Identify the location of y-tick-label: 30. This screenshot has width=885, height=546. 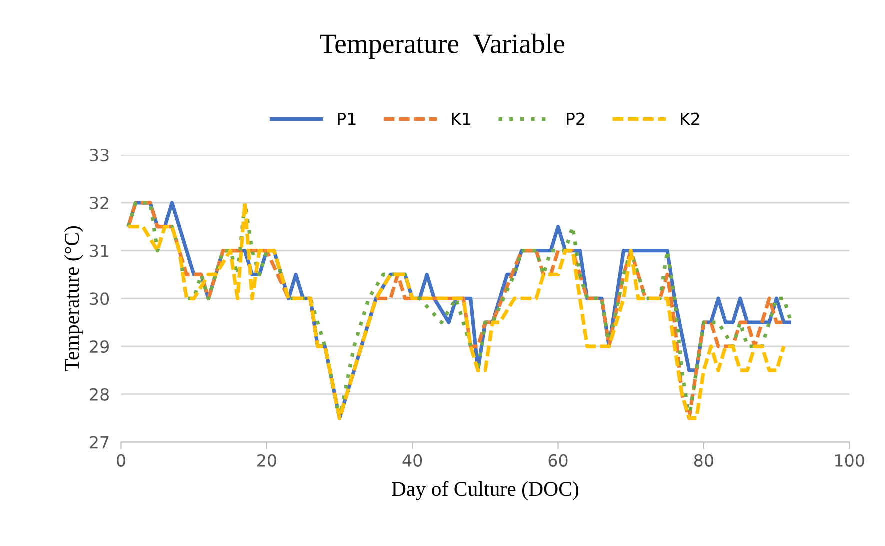
(100, 299).